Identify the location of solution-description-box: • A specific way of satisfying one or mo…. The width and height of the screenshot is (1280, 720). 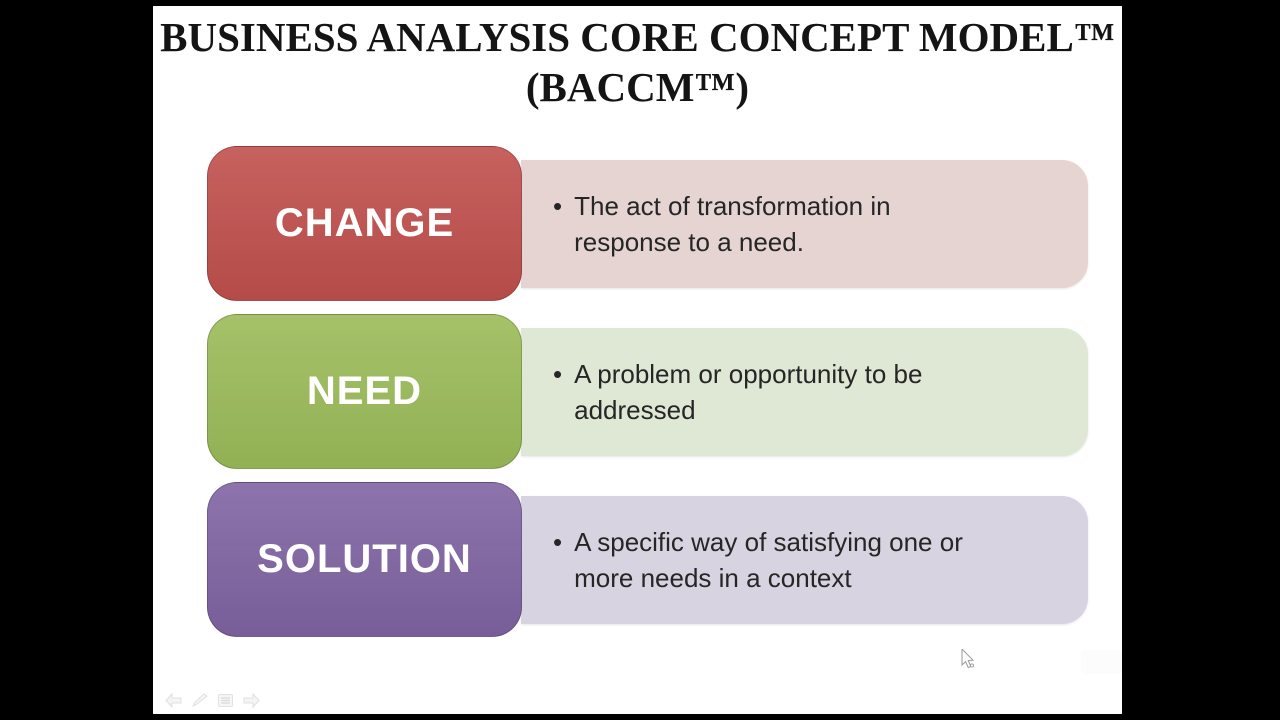
(804, 560).